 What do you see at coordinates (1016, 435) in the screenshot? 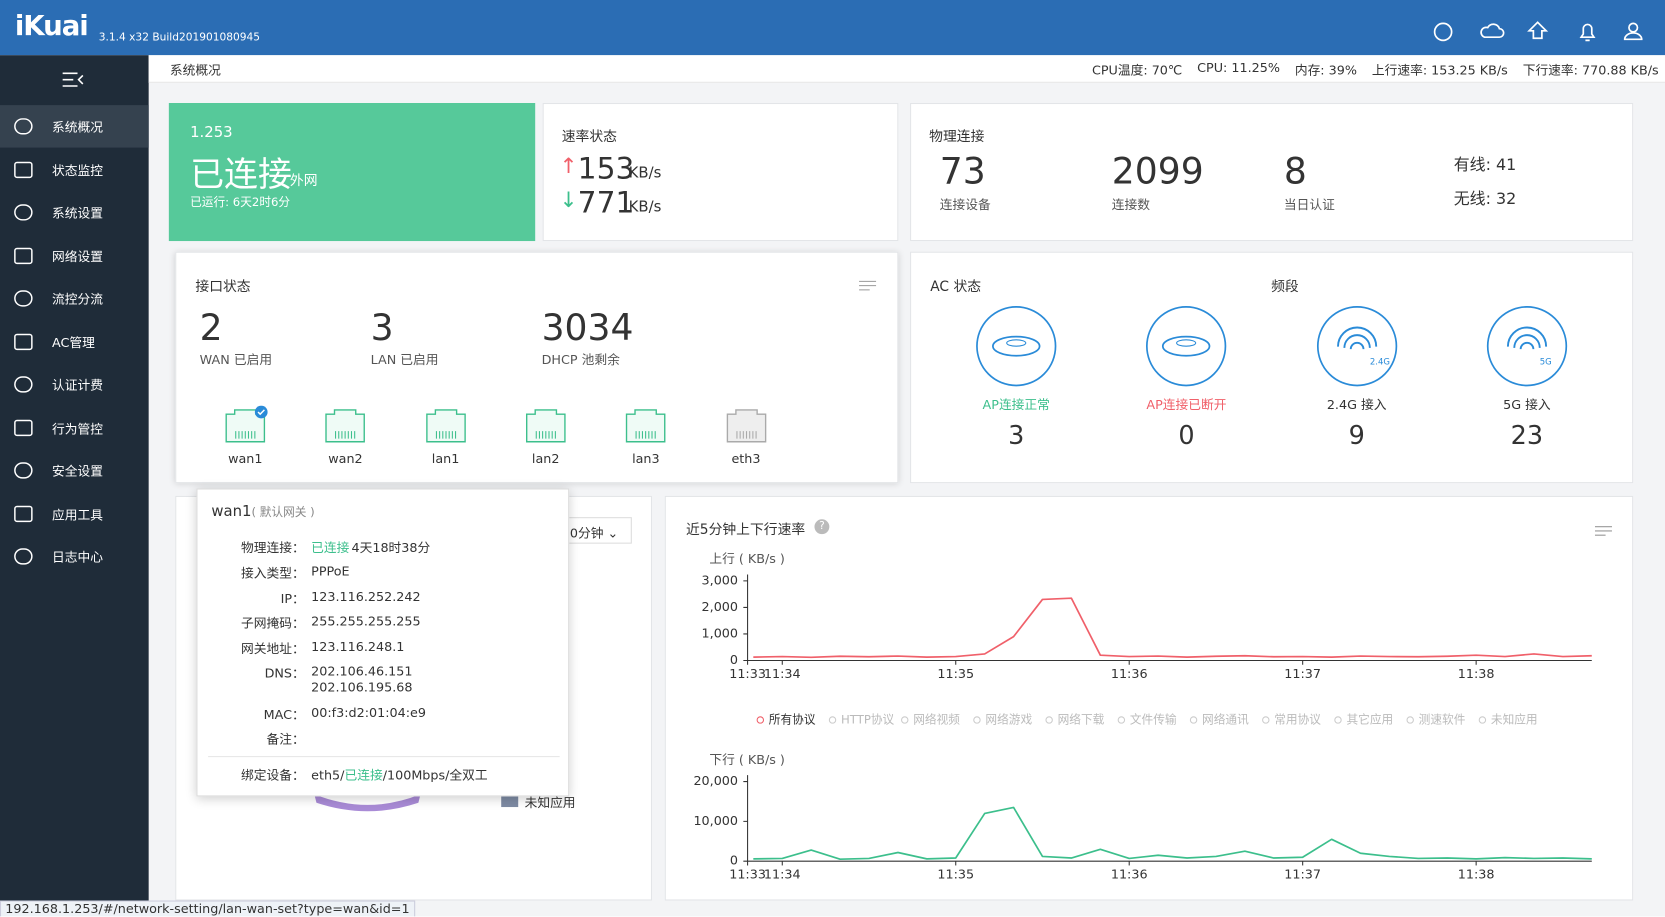
I see `ac-value: 3` at bounding box center [1016, 435].